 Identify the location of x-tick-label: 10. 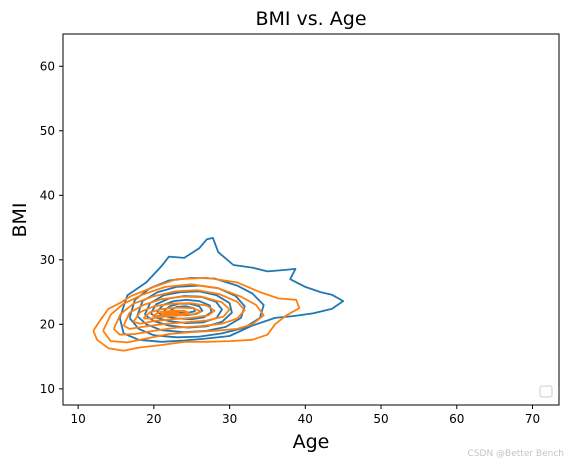
(78, 419).